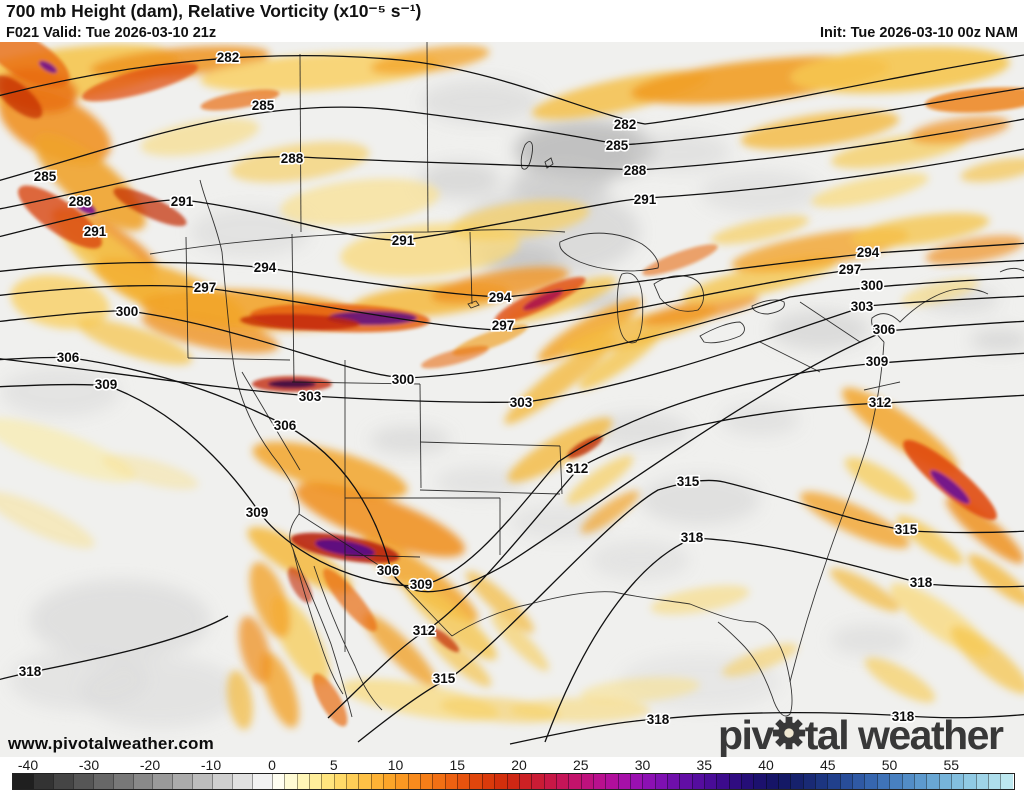 Image resolution: width=1024 pixels, height=791 pixels. Describe the element at coordinates (642, 765) in the screenshot. I see `colorbar-tick: 30` at that location.